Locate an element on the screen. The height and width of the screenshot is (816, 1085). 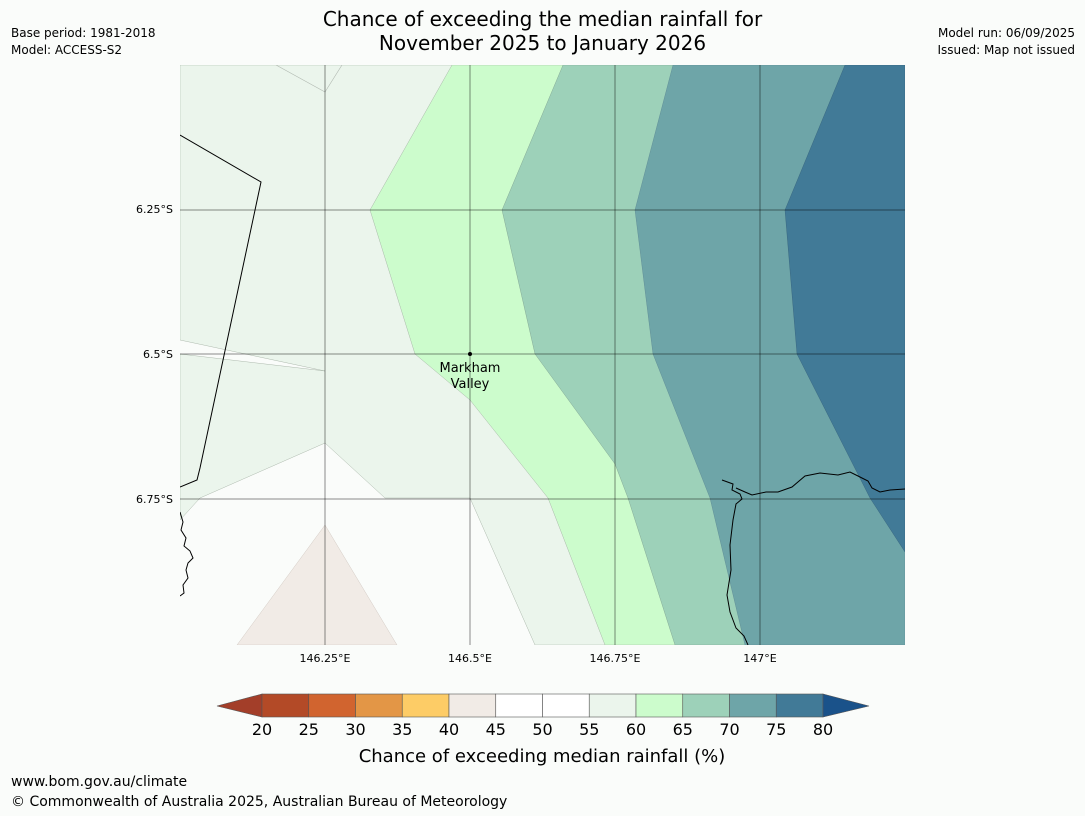
model-name: Model: ACCESS-S2 is located at coordinates (67, 50).